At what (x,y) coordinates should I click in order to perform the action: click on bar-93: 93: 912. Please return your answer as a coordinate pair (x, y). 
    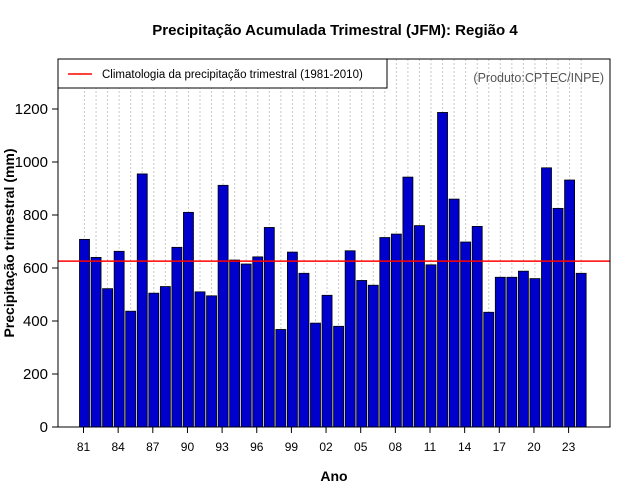
    Looking at the image, I should click on (223, 306).